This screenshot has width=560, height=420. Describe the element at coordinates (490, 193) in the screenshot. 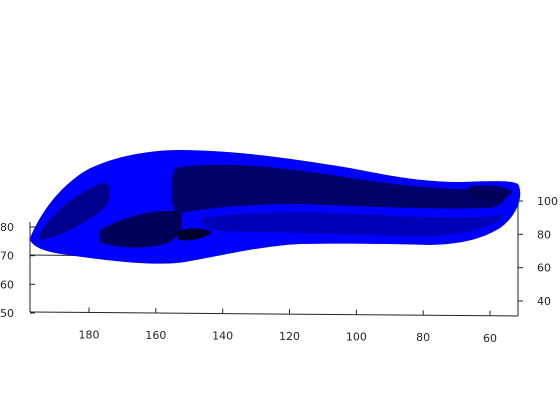

I see `surface-tip-detail` at that location.